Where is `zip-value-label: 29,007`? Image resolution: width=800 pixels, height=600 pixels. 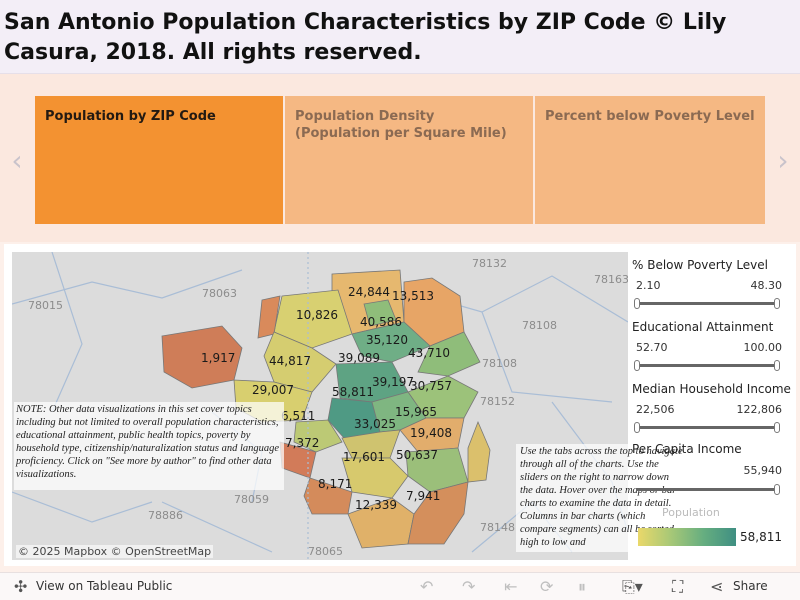
zip-value-label: 29,007 is located at coordinates (273, 390).